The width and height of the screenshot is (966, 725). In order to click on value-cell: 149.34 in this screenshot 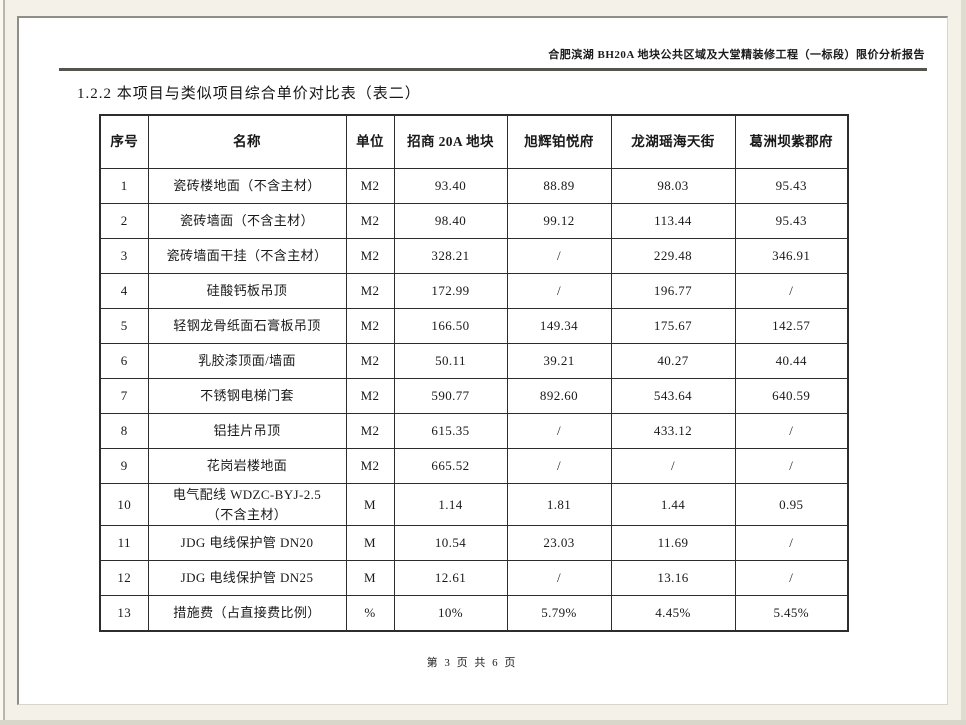, I will do `click(559, 326)`.